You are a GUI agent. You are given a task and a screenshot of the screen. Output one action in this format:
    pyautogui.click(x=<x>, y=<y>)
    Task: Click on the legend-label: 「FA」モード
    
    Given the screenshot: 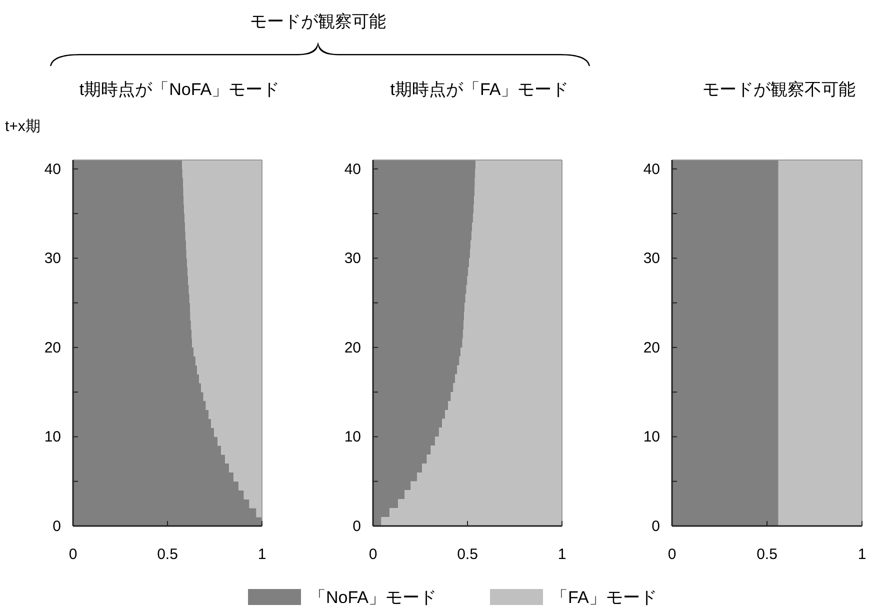 What is the action you would take?
    pyautogui.click(x=604, y=597)
    